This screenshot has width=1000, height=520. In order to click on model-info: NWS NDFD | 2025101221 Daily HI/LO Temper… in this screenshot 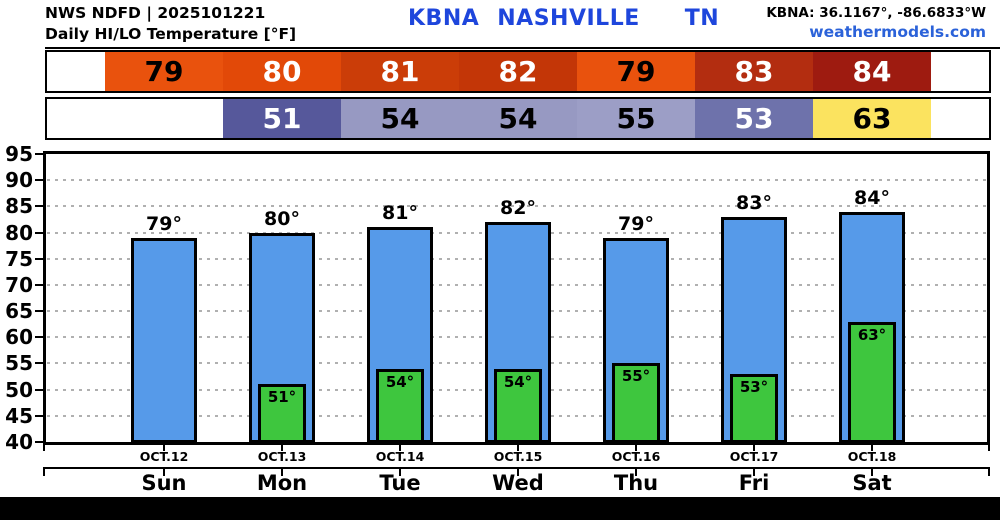, I will do `click(170, 24)`.